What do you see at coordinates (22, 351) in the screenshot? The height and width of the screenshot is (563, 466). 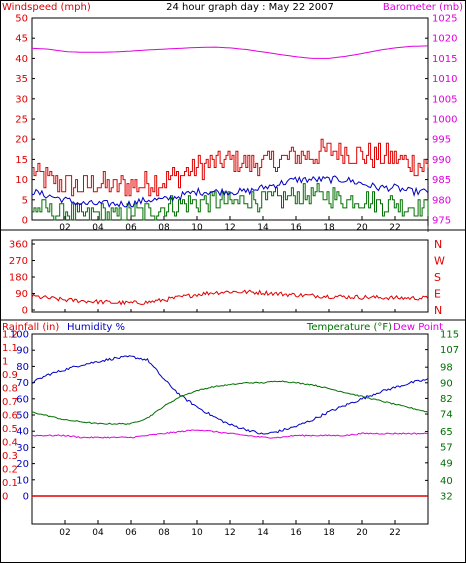 I see `humidity-tick-label: 90` at bounding box center [22, 351].